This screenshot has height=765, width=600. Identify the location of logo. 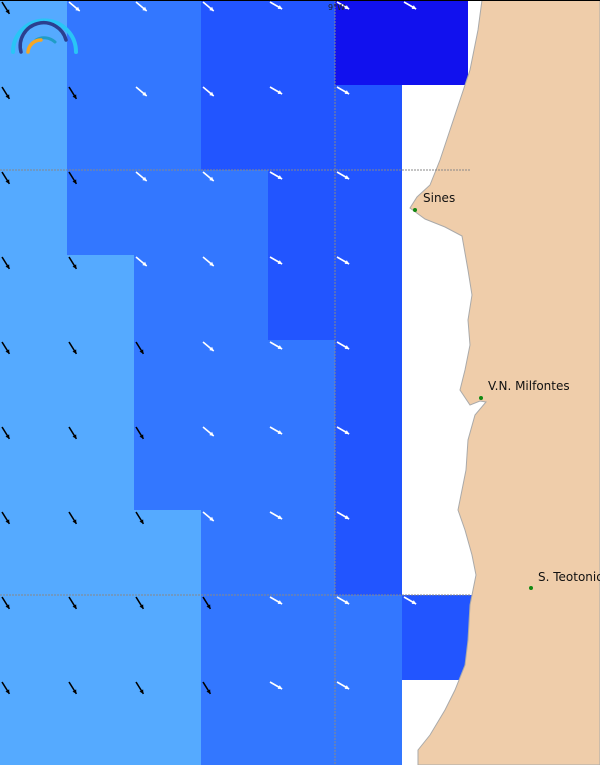
(44, 36).